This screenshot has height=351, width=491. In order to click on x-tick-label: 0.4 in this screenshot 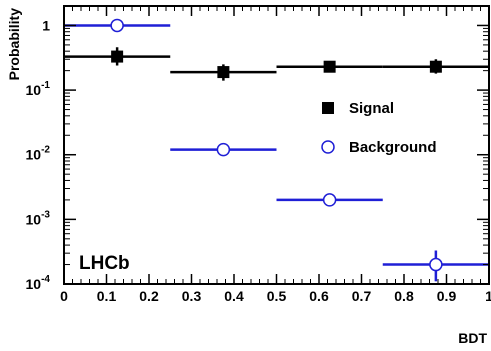, I will do `click(234, 296)`.